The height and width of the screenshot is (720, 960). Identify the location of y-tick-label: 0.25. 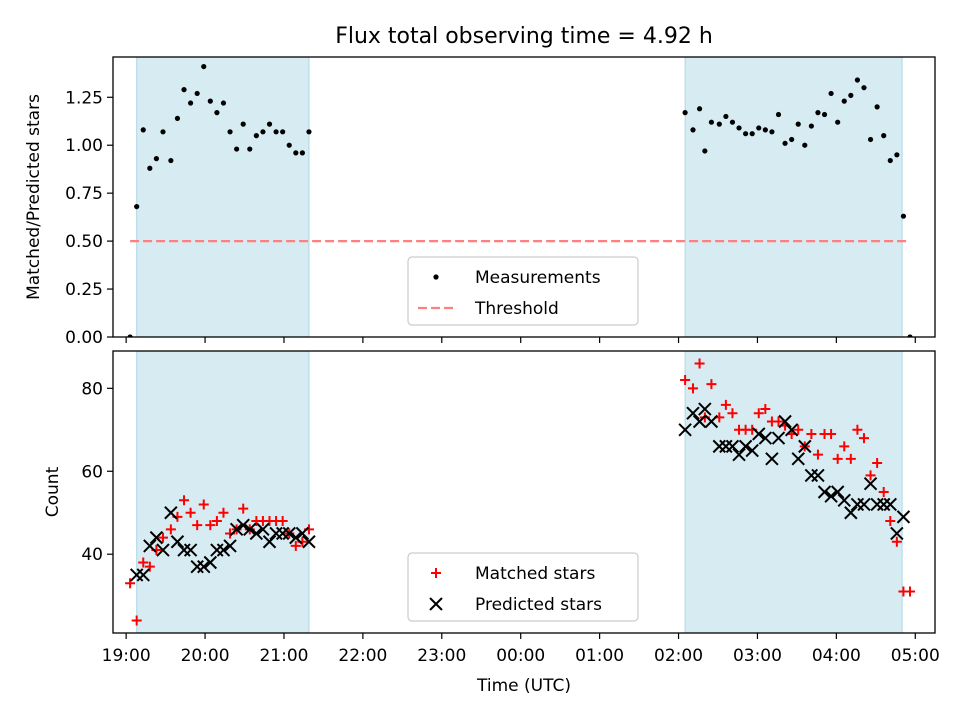
(84, 290).